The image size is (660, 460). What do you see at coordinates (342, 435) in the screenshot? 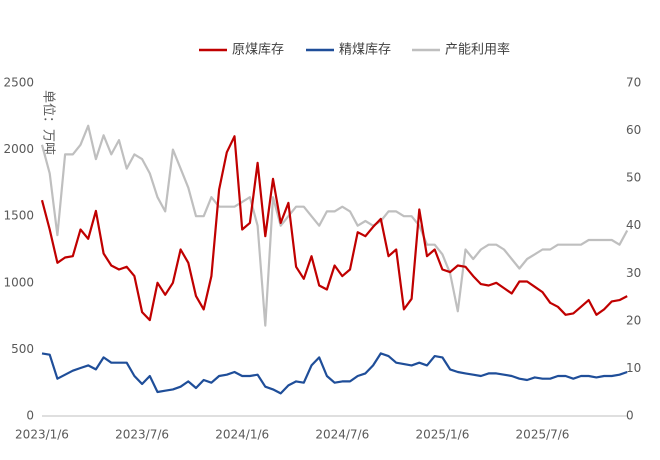
I see `x-tick-label: 2024/7/6` at bounding box center [342, 435].